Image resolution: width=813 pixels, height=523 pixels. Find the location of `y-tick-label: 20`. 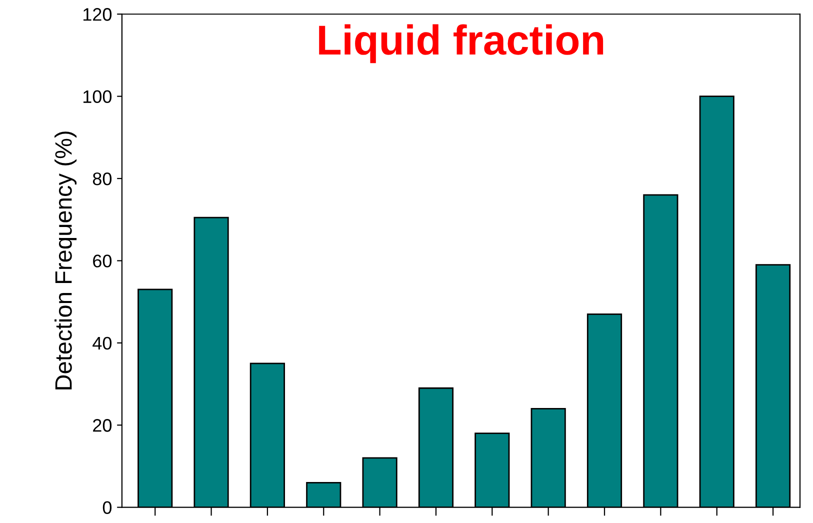

y-tick-label: 20 is located at coordinates (102, 425).